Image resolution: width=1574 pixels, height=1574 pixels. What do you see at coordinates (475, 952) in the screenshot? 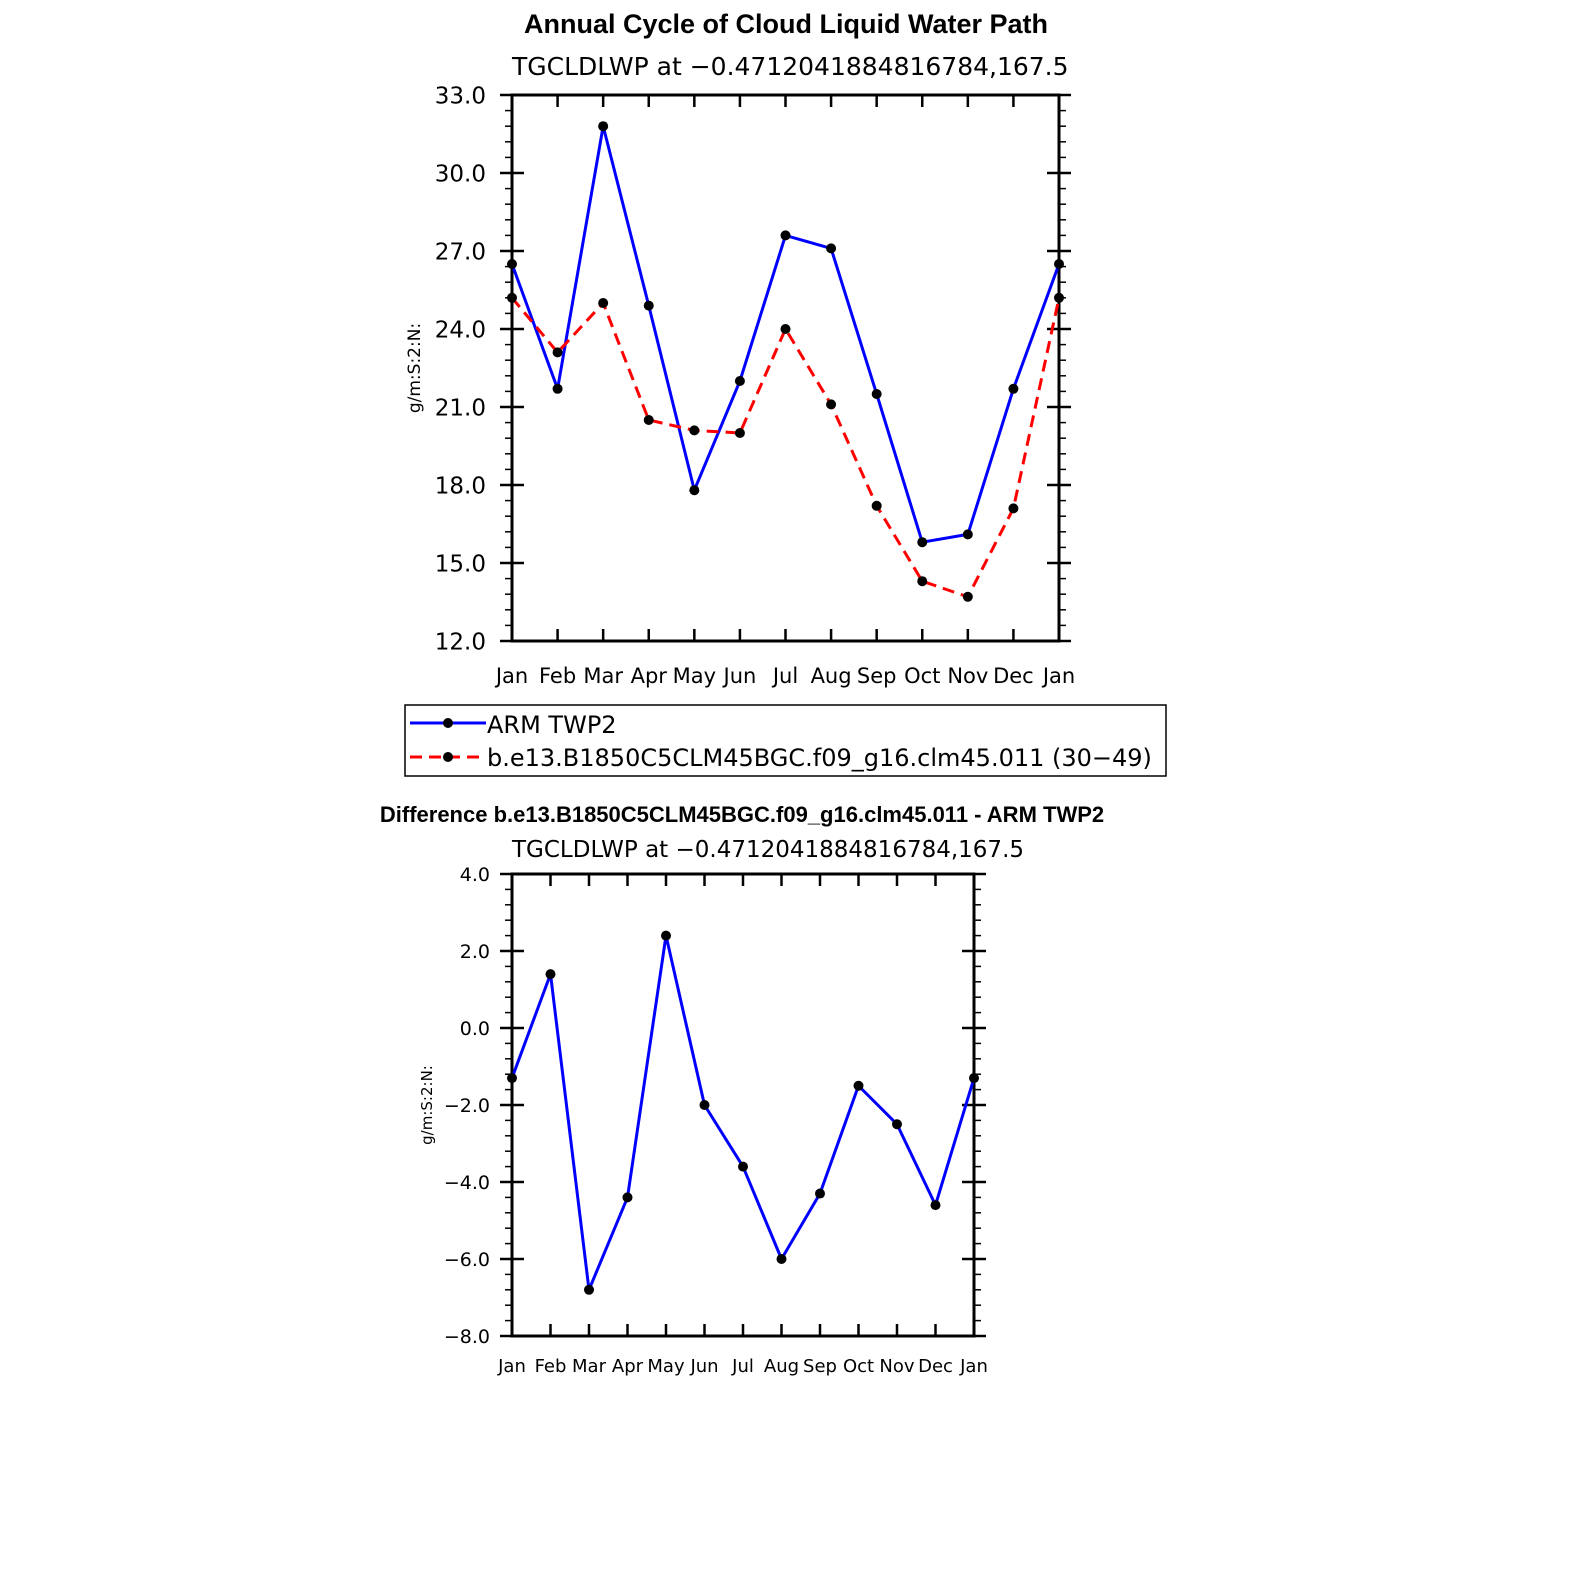
I see `bottom-ytick-label: 2.0` at bounding box center [475, 952].